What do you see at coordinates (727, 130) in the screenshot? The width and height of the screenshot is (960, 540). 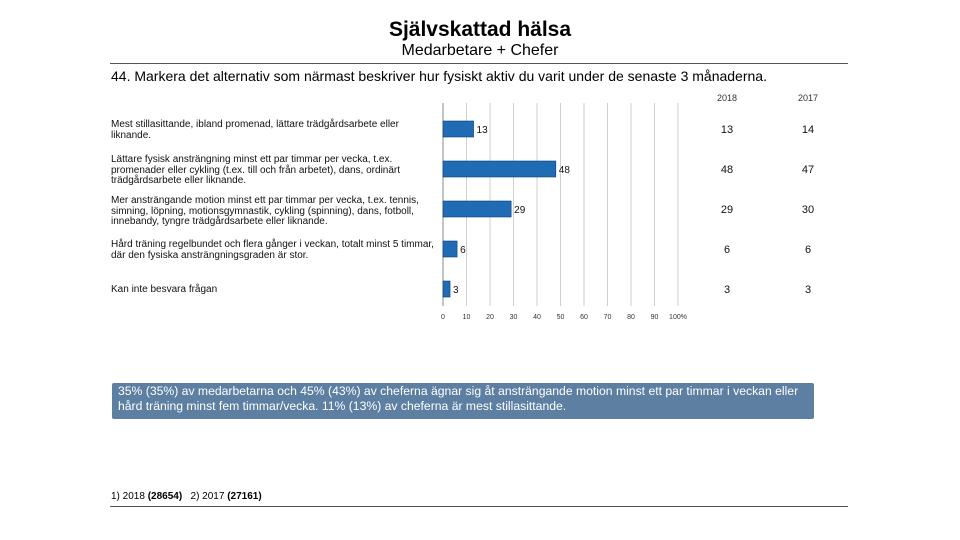 I see `value-2018: 13` at bounding box center [727, 130].